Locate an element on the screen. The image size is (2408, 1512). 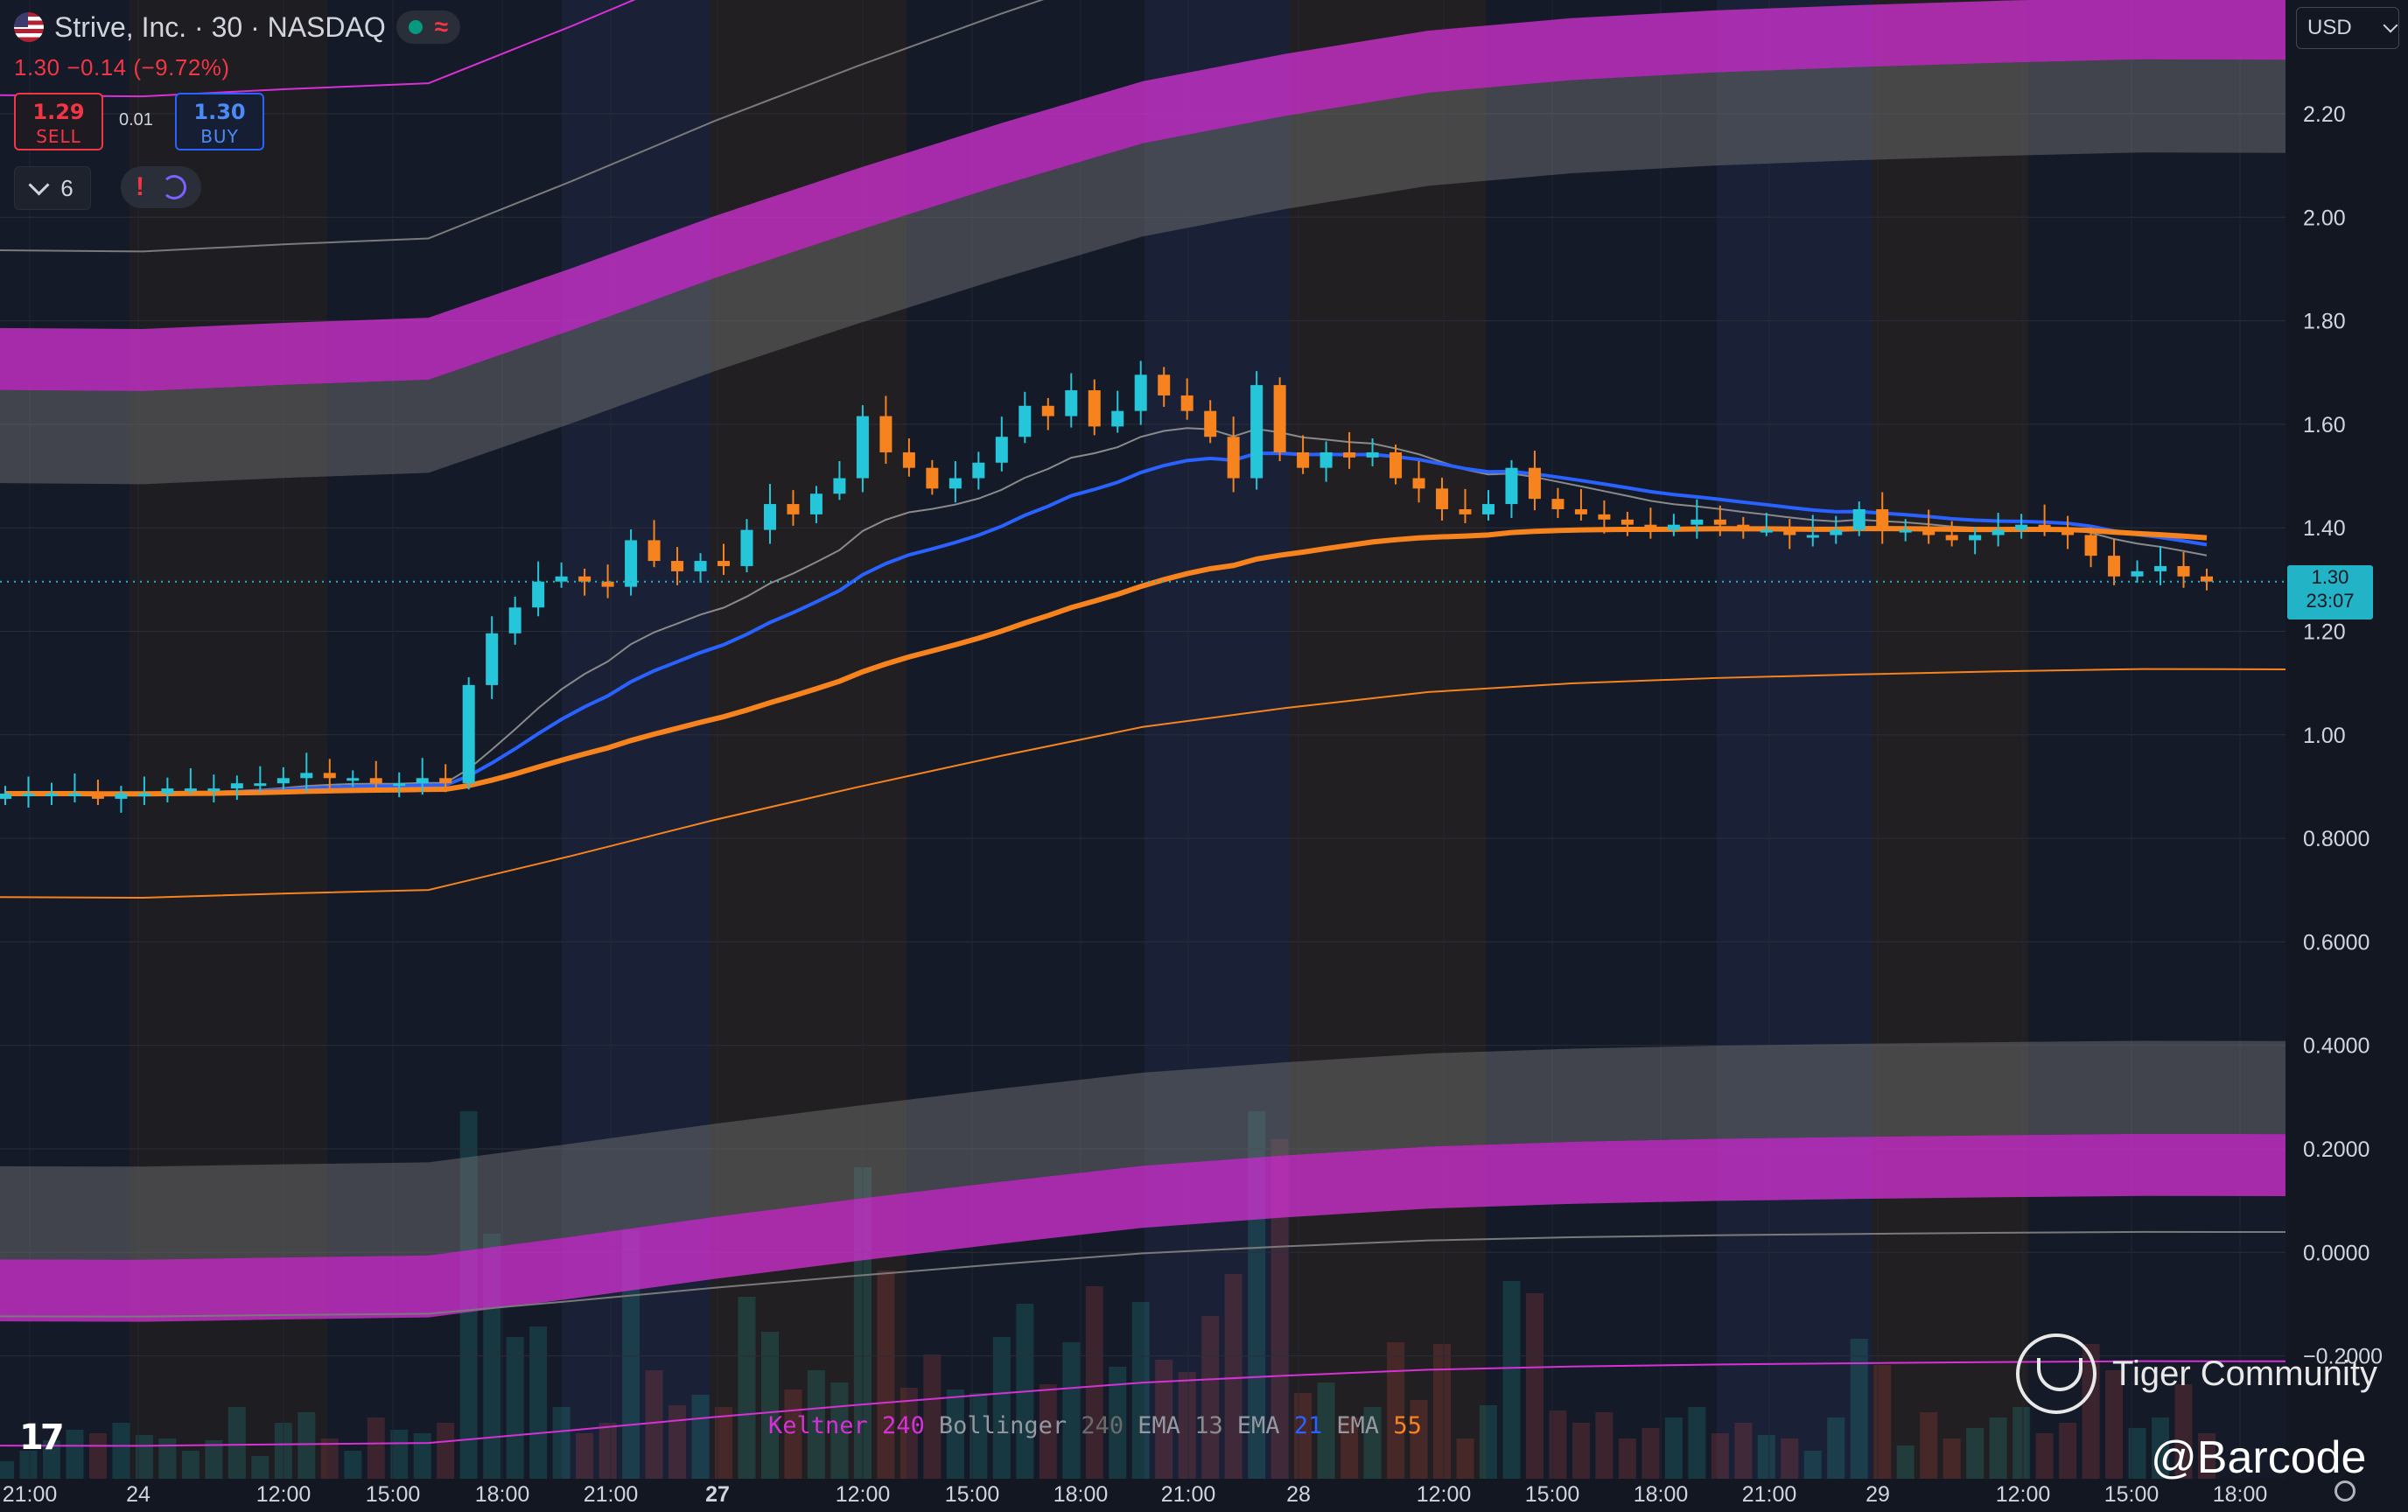
tiger-community-watermark: Tiger Community is located at coordinates (2196, 1374).